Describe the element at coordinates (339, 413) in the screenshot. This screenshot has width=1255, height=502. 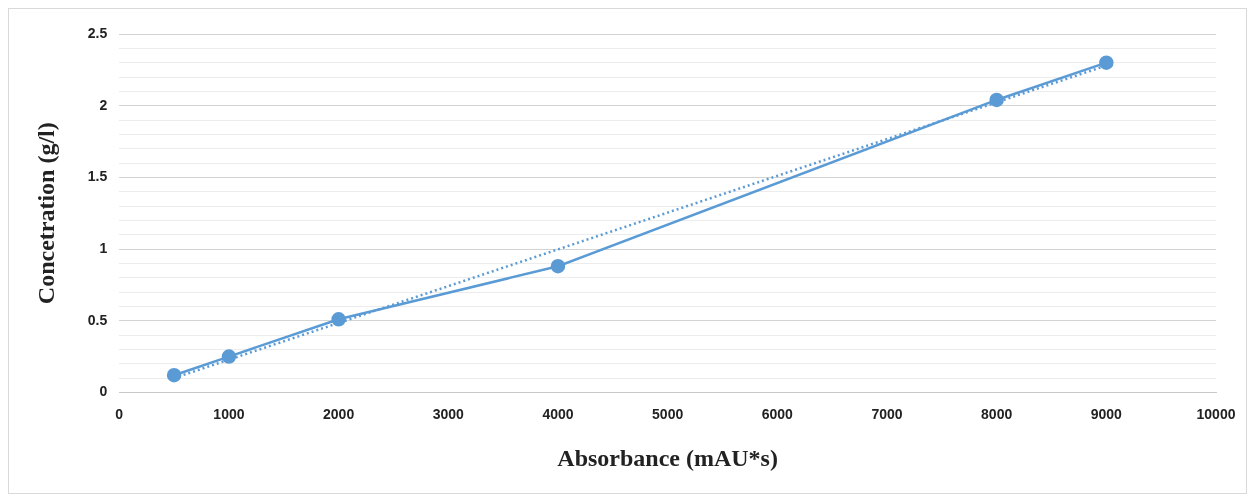
I see `x-tick-label: 2000` at that location.